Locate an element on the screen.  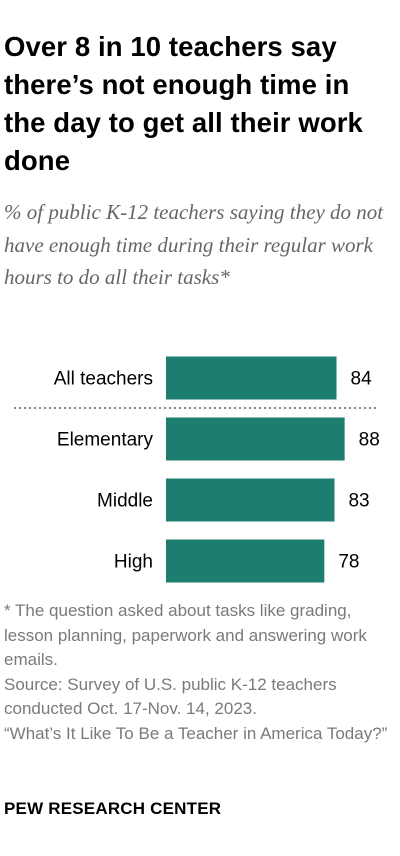
category-label-2: Middle is located at coordinates (125, 501).